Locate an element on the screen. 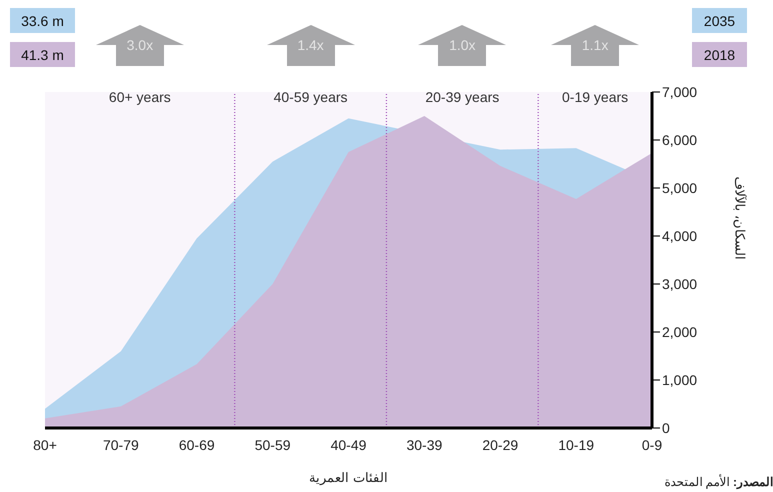  y-tick-label: 4,000 is located at coordinates (680, 236).